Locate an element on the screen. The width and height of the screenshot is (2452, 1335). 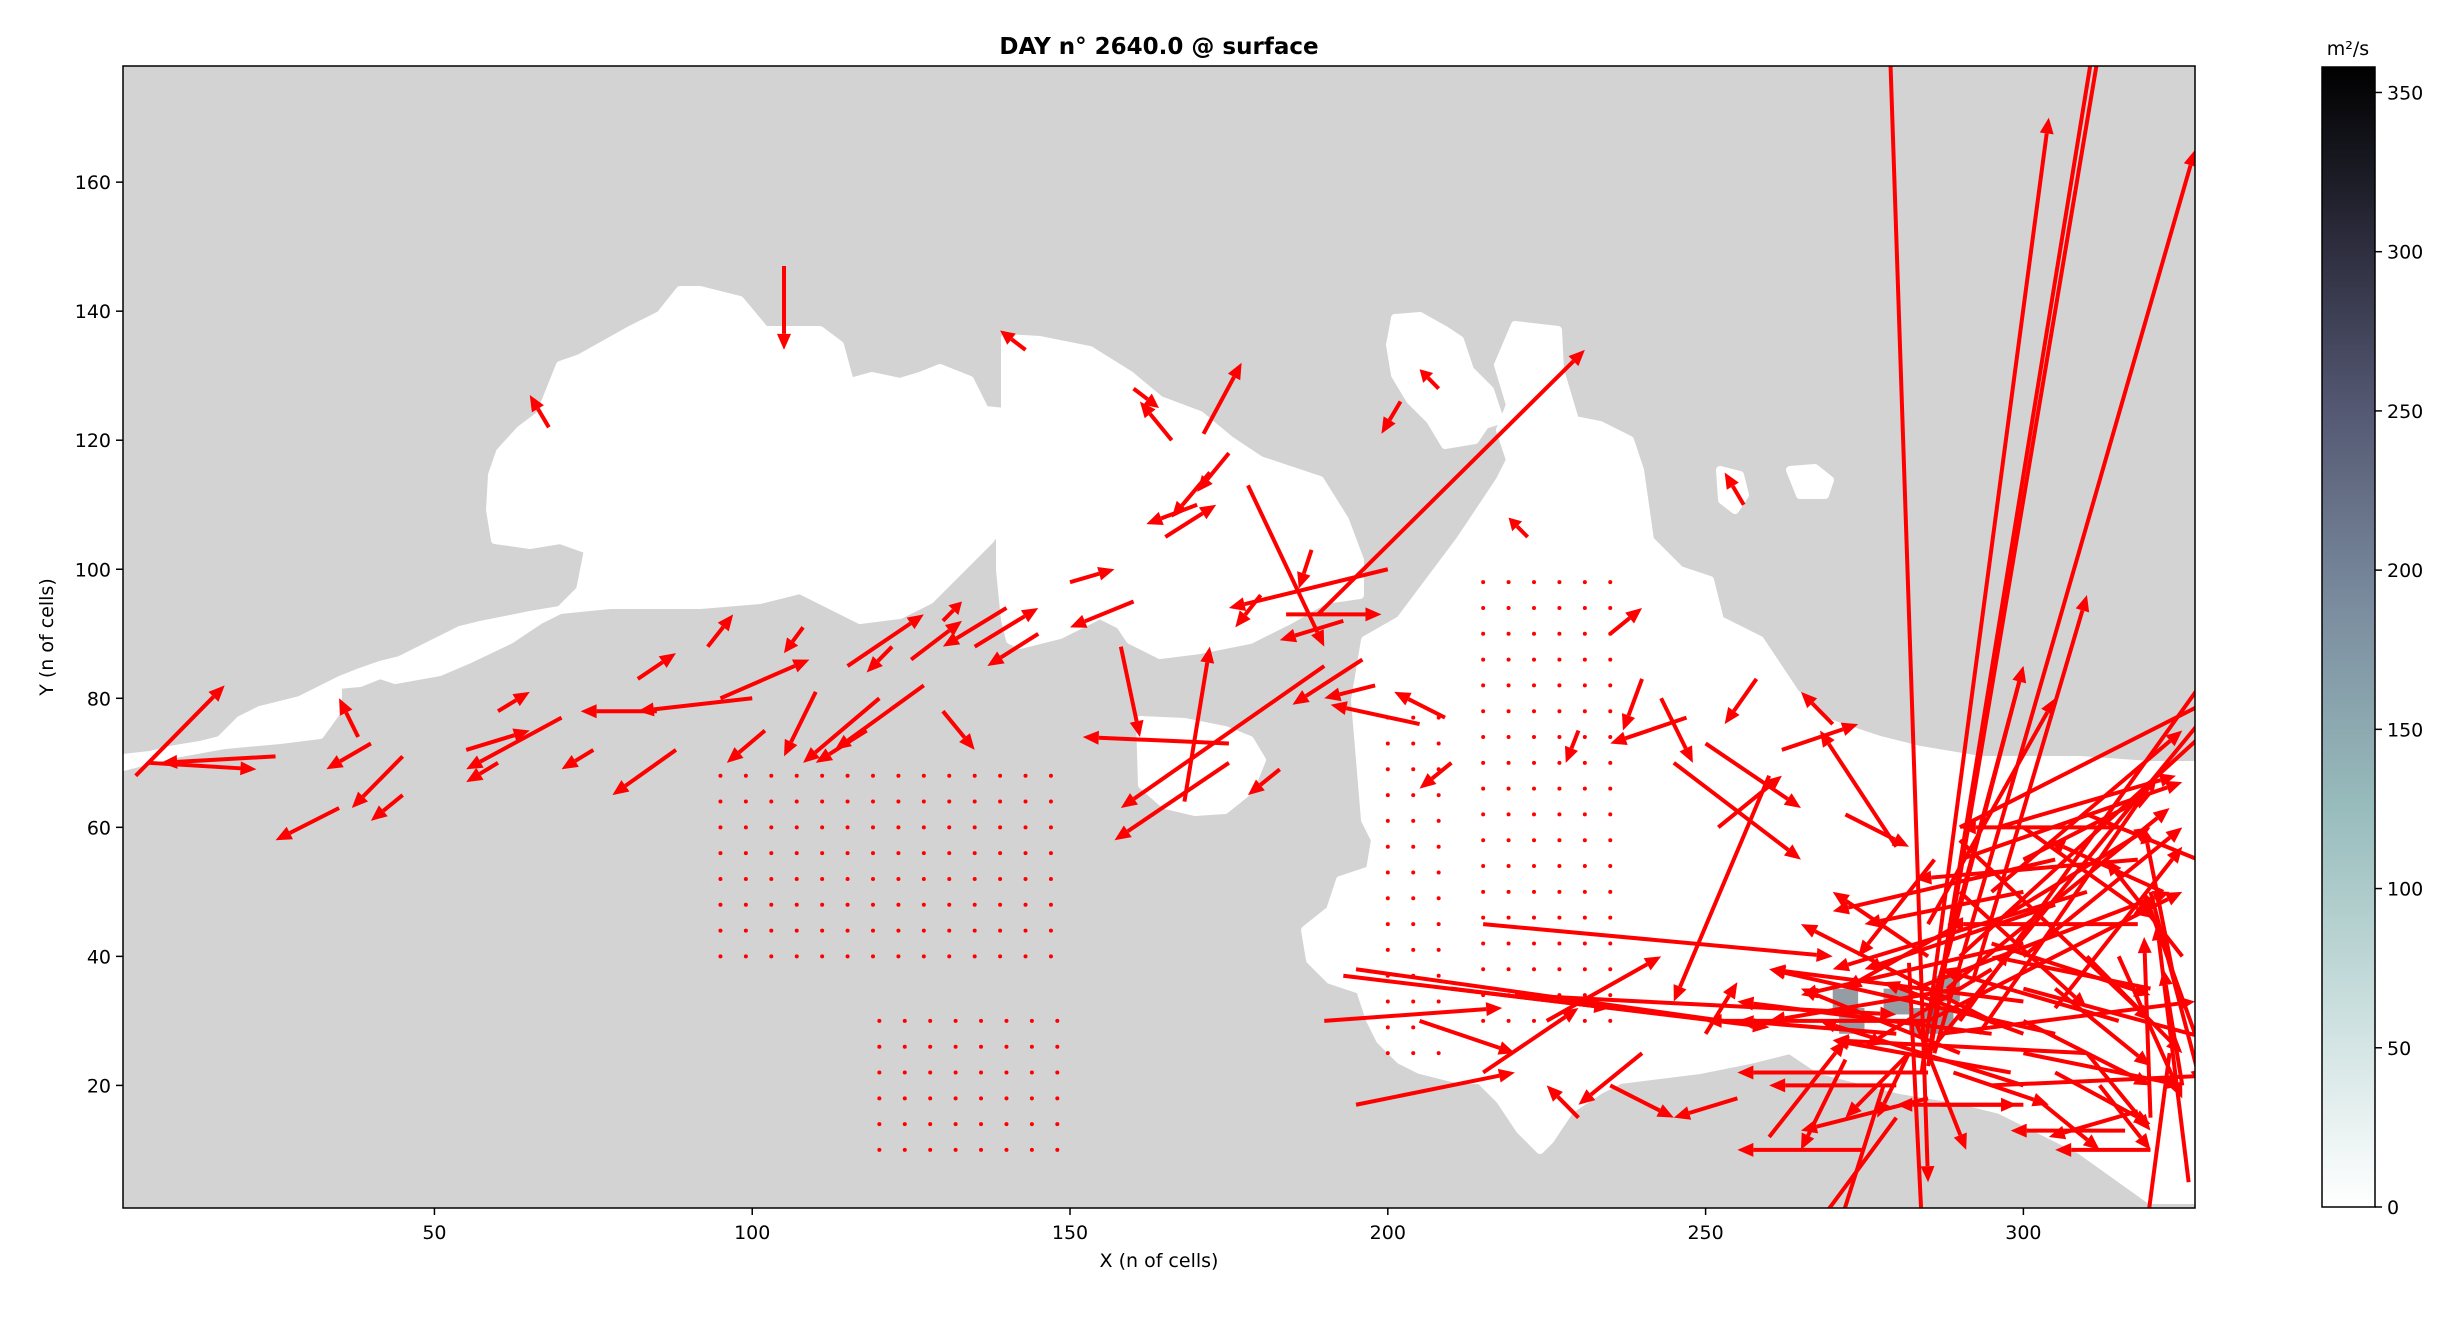
y-tick-label: 60 is located at coordinates (99, 828).